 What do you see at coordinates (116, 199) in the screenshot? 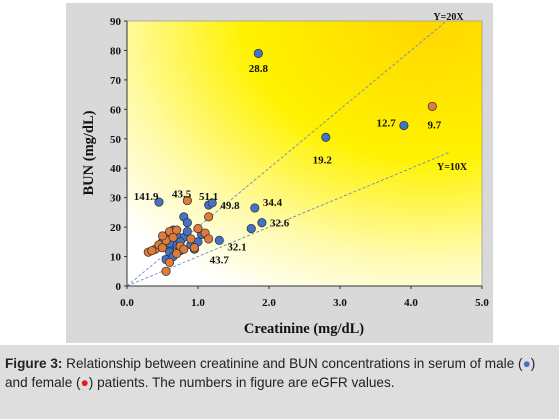
I see `y-tick-label: 30` at bounding box center [116, 199].